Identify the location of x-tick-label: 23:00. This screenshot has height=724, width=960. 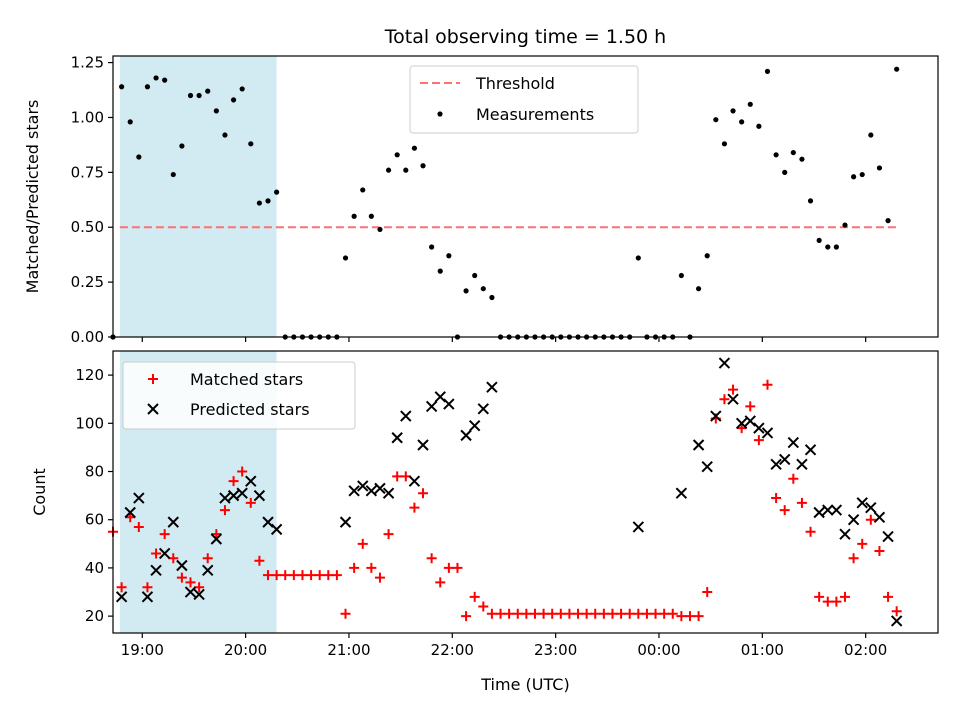
(555, 650).